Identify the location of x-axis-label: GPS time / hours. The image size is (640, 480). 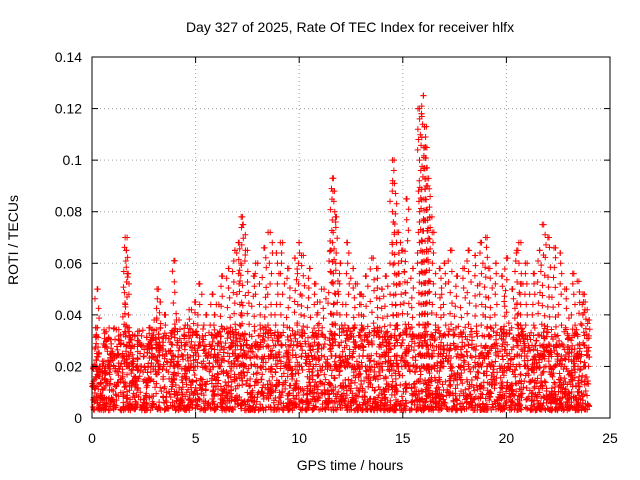
(350, 465).